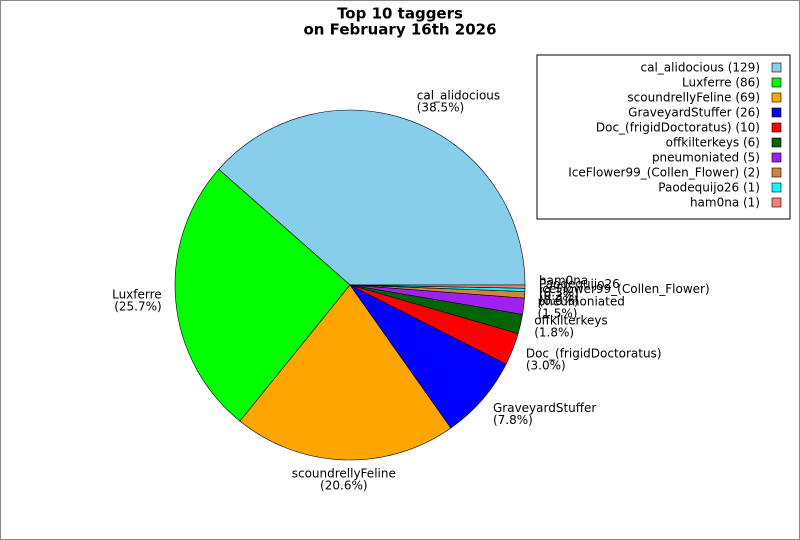 Image resolution: width=800 pixels, height=540 pixels. What do you see at coordinates (137, 306) in the screenshot?
I see `slice-percent: (25.7%)` at bounding box center [137, 306].